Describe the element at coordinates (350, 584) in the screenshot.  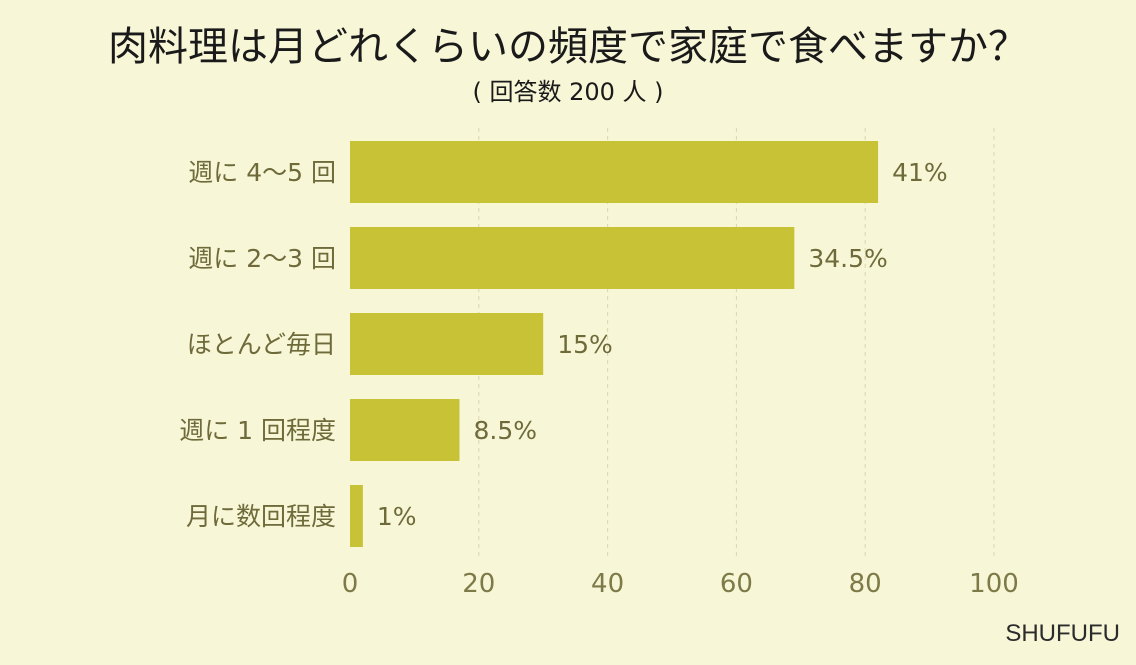
I see `x-tick-label-0: 0` at that location.